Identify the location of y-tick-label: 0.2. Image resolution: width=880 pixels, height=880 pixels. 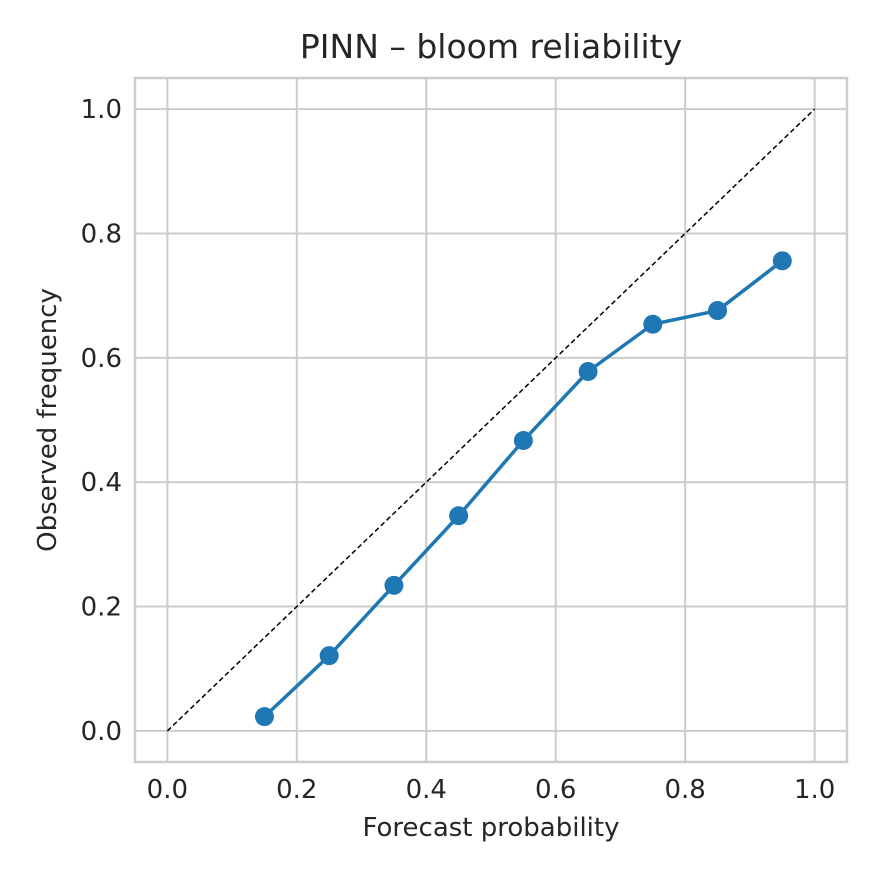
(101, 608).